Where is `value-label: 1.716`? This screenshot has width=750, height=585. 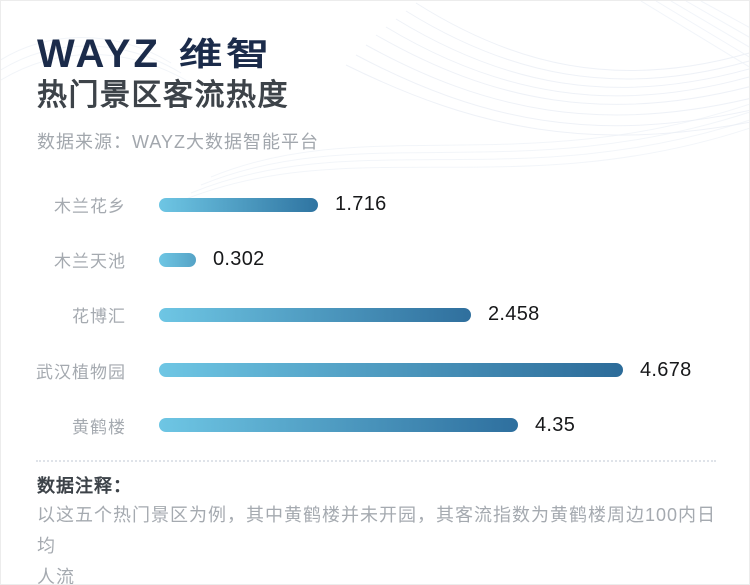
value-label: 1.716 is located at coordinates (361, 204).